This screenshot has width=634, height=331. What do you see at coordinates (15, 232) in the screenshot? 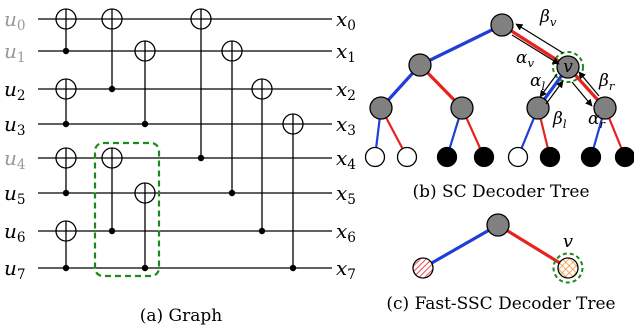
I see `input-label: u6` at bounding box center [15, 232].